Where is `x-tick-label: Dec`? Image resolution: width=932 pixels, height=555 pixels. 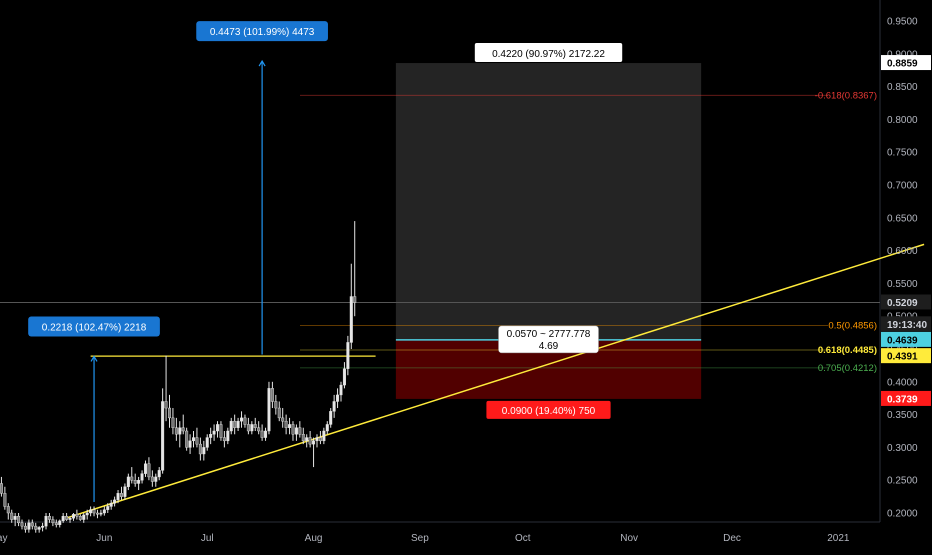
x-tick-label: Dec is located at coordinates (732, 538).